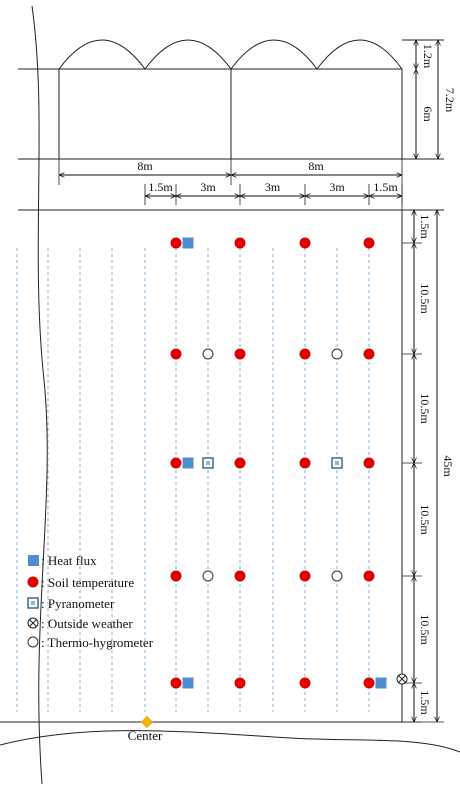 This screenshot has width=460, height=790. I want to click on greenhouse-elevation, so click(231, 99).